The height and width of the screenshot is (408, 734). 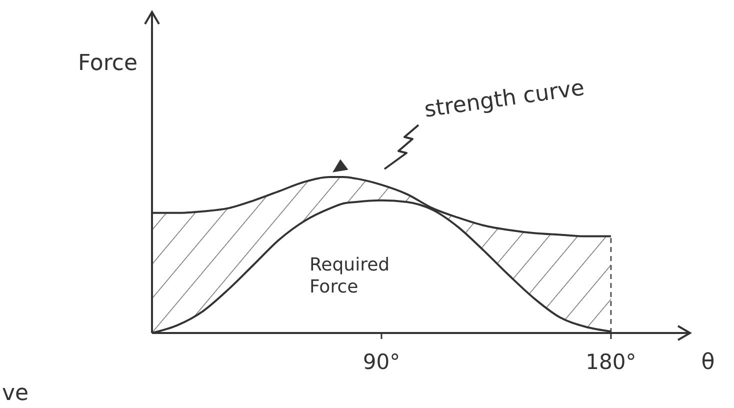 What do you see at coordinates (504, 99) in the screenshot?
I see `text: strength curve` at bounding box center [504, 99].